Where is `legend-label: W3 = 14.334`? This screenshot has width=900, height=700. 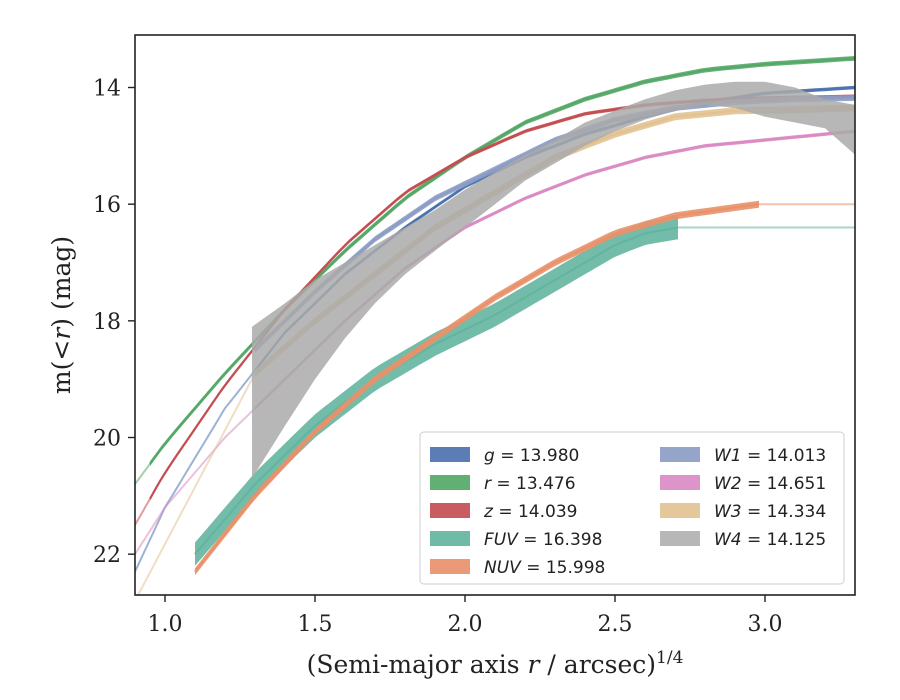
legend-label: W3 = 14.334 is located at coordinates (770, 512).